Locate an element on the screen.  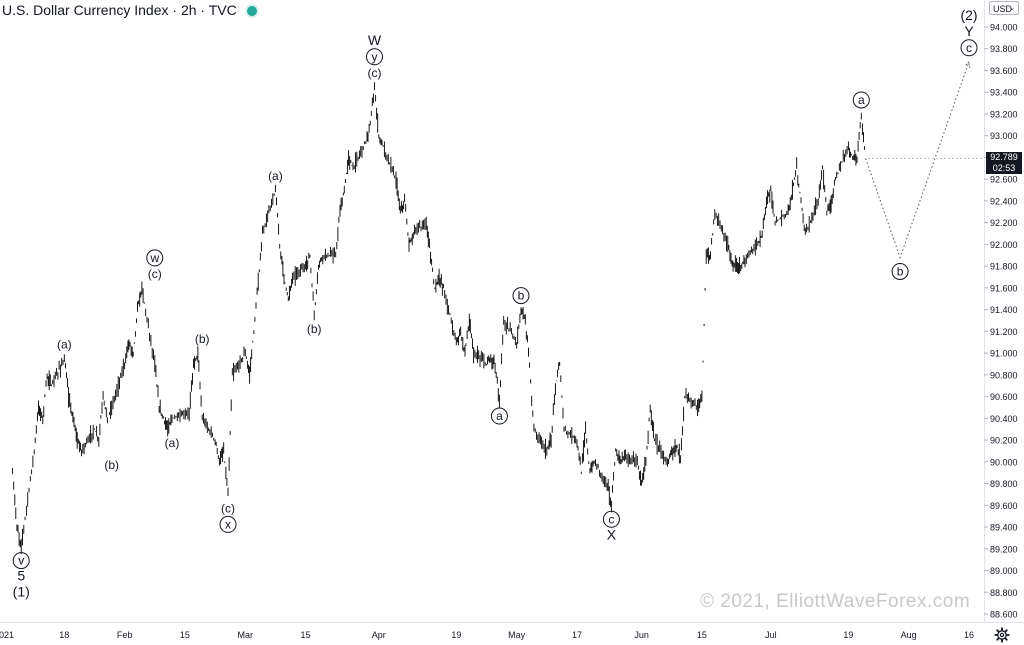
wave-label: (1) is located at coordinates (21, 592).